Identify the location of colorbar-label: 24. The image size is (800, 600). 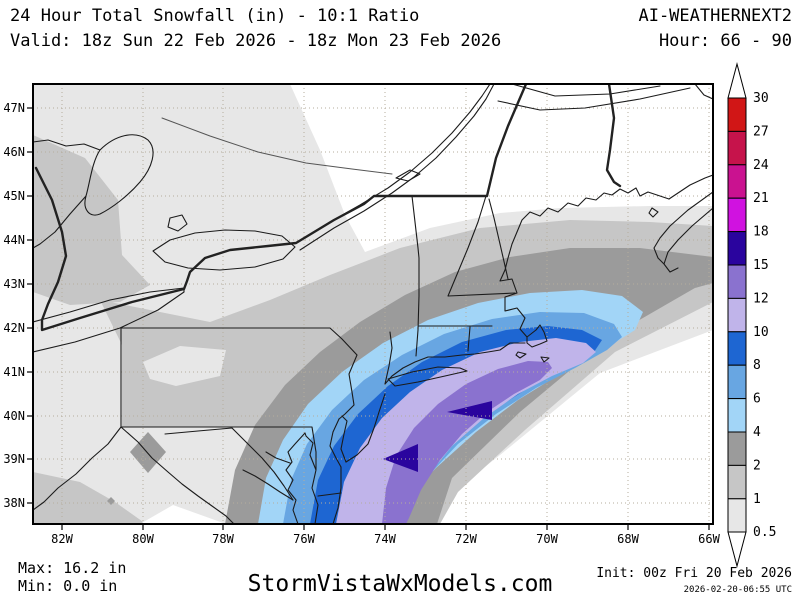
(761, 165).